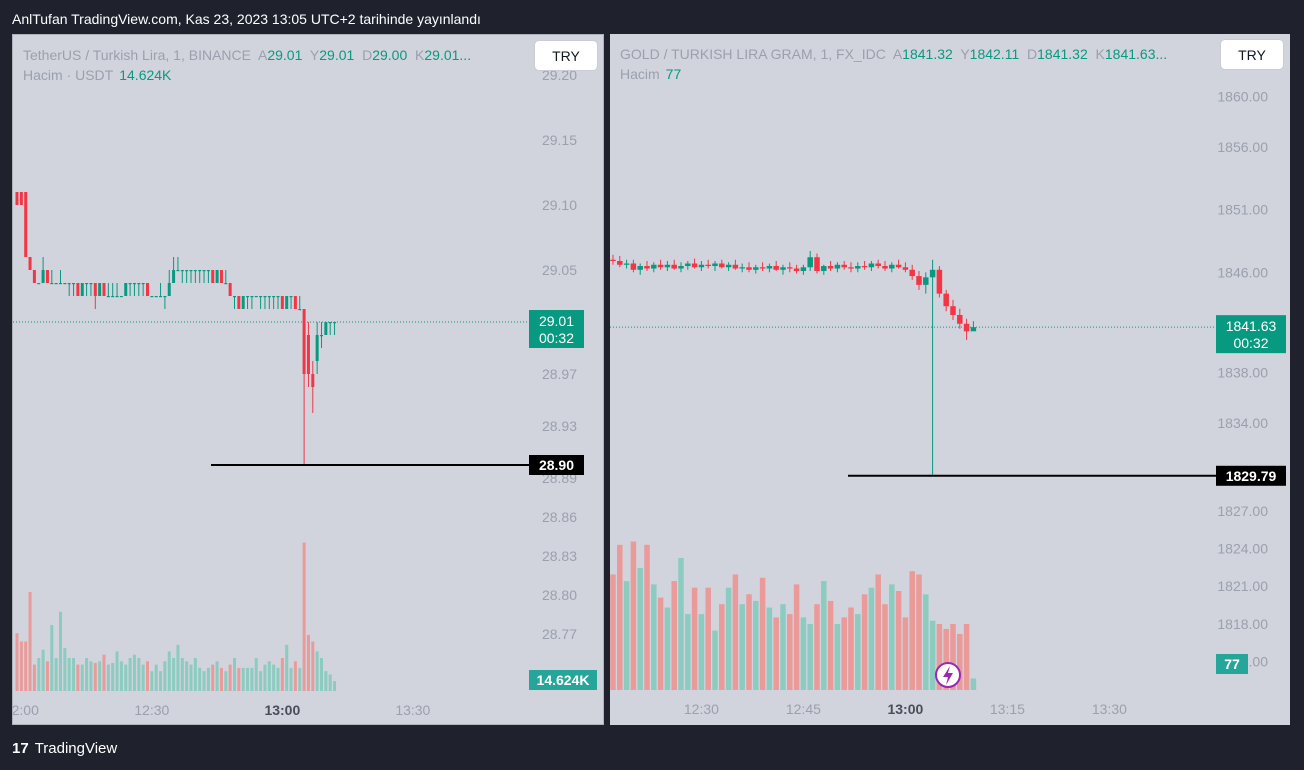 The width and height of the screenshot is (1304, 770). Describe the element at coordinates (559, 75) in the screenshot. I see `y-tick-label: 29.20` at that location.